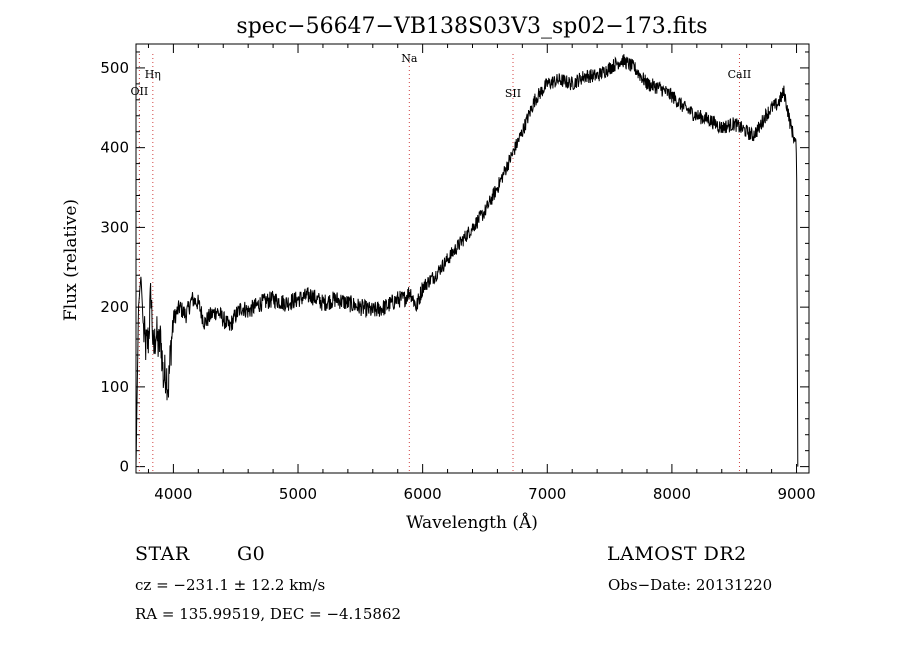  What do you see at coordinates (124, 467) in the screenshot?
I see `y-tick-label: 0` at bounding box center [124, 467].